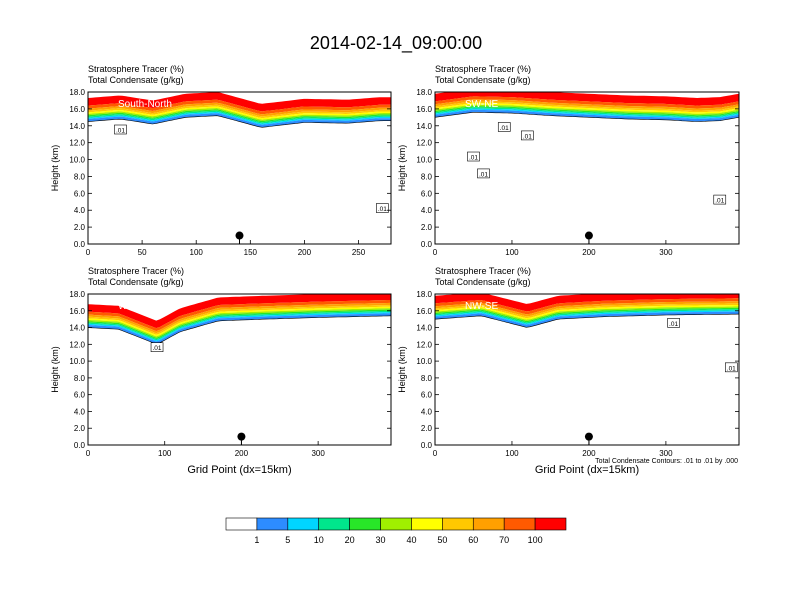 This screenshot has width=792, height=612. I want to click on panel-label: SW-NE, so click(481, 104).